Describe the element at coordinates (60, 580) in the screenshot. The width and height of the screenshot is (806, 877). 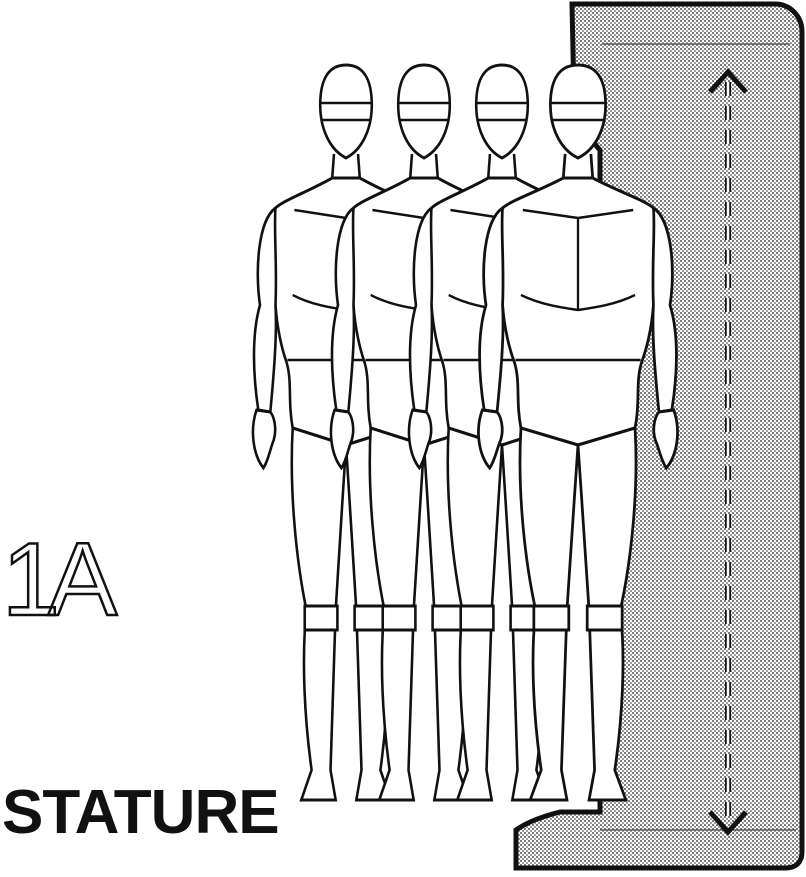
I see `figure-label: 1A` at that location.